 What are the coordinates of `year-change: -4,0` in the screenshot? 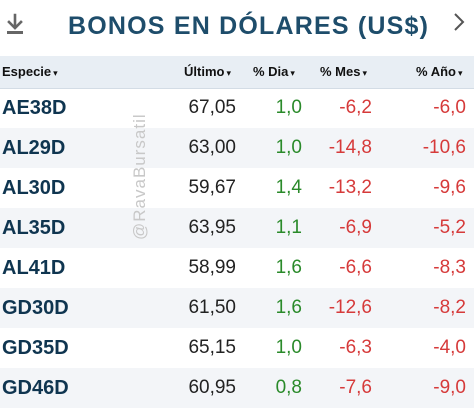 It's located at (449, 347).